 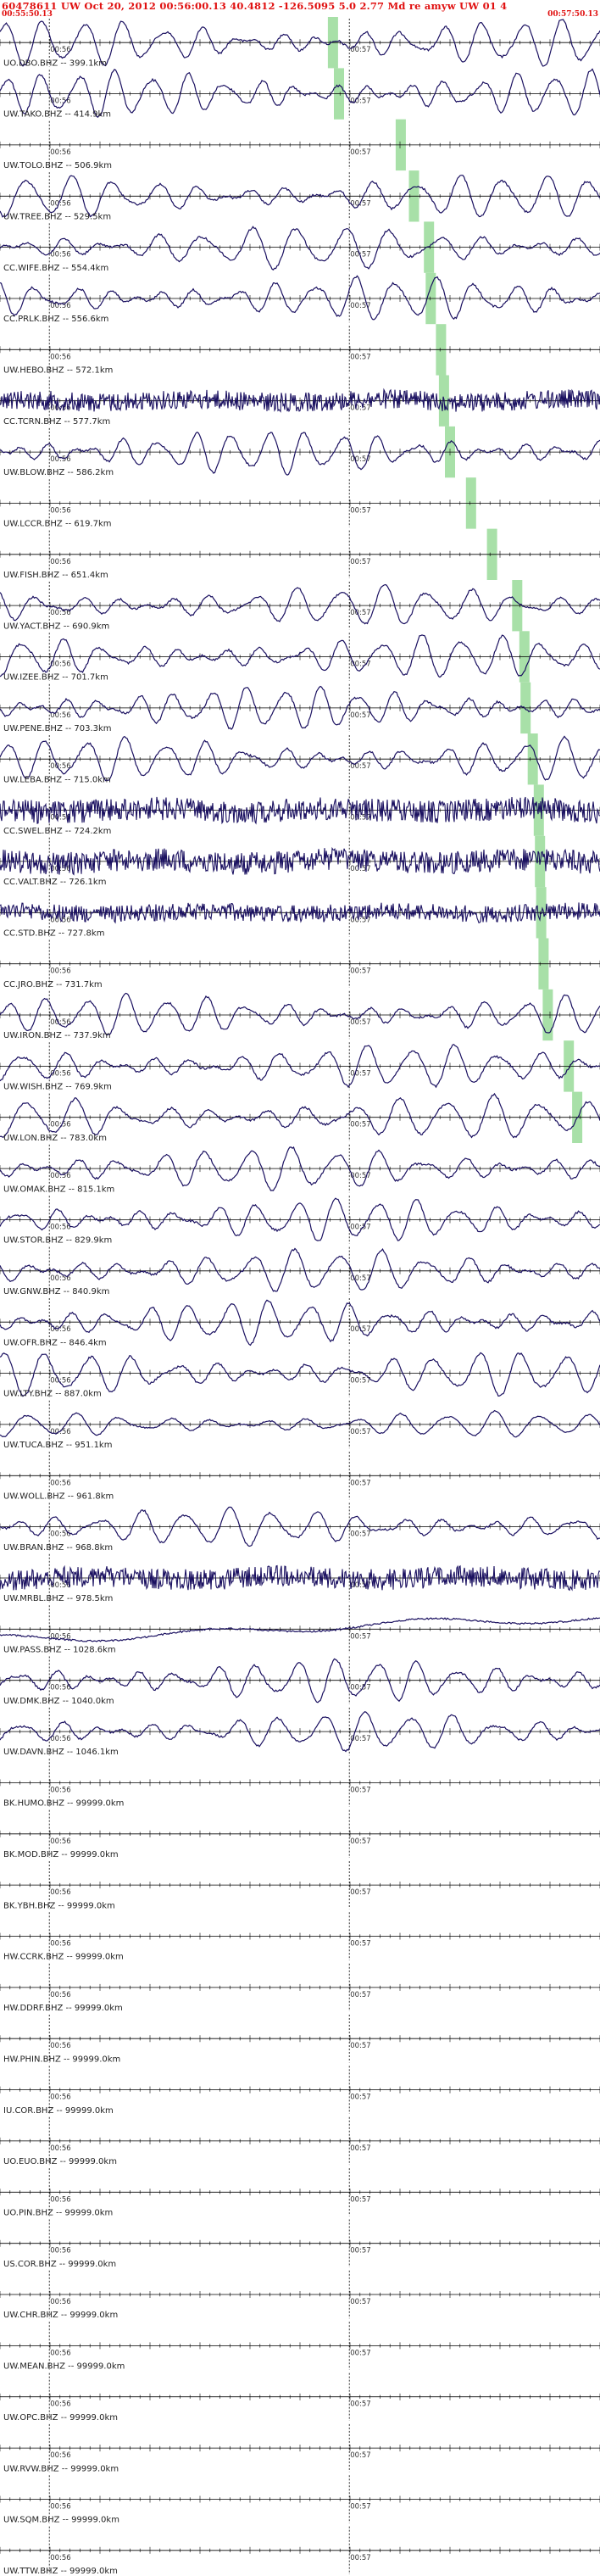 What do you see at coordinates (59, 1650) in the screenshot?
I see `station-label: UW.PASS.BHZ -- 1028.6km` at bounding box center [59, 1650].